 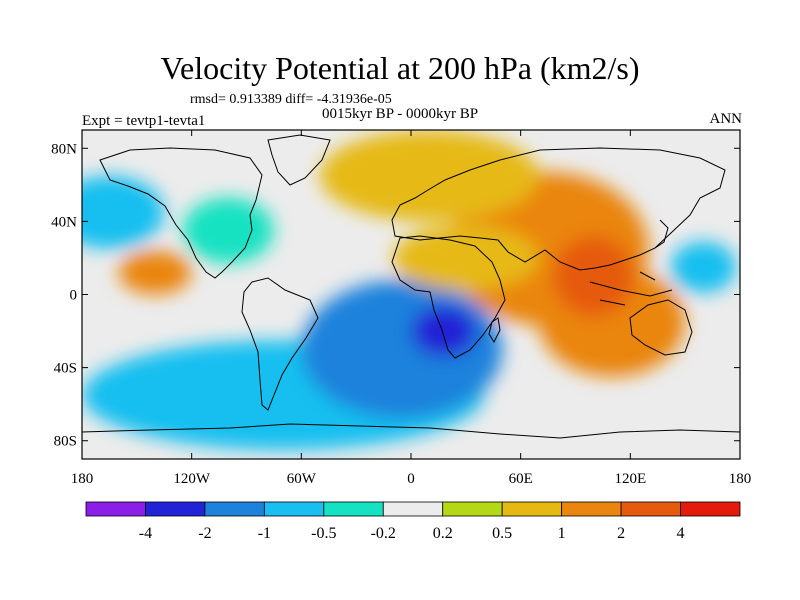 I want to click on coastline-madagascar, so click(x=494, y=330).